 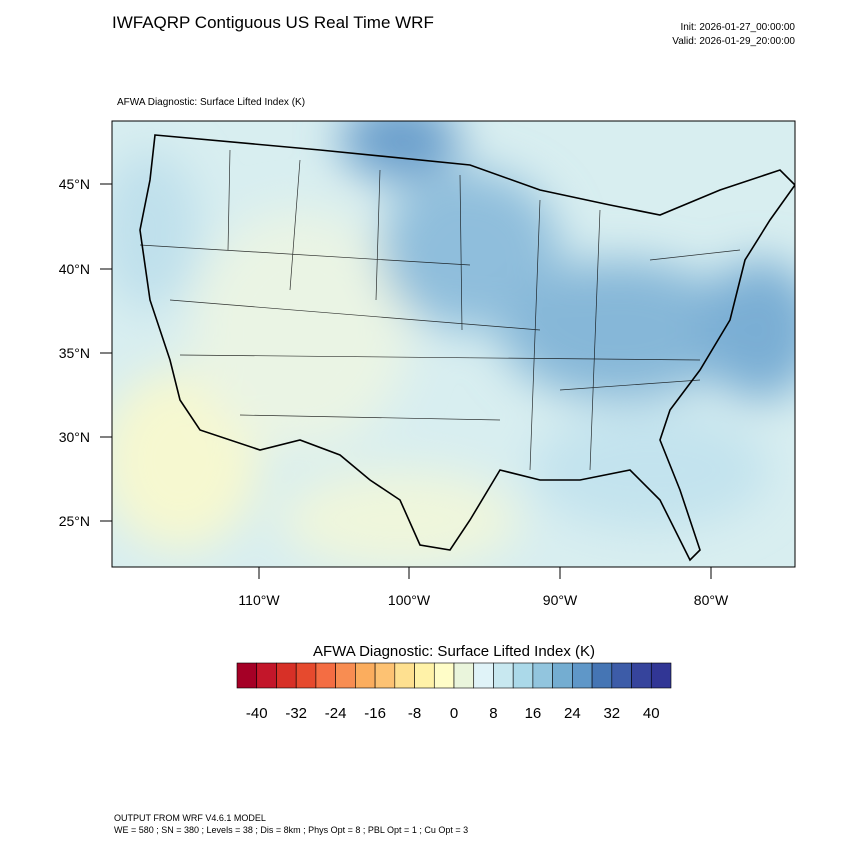 I want to click on lat-label: 40°N, so click(x=74, y=269).